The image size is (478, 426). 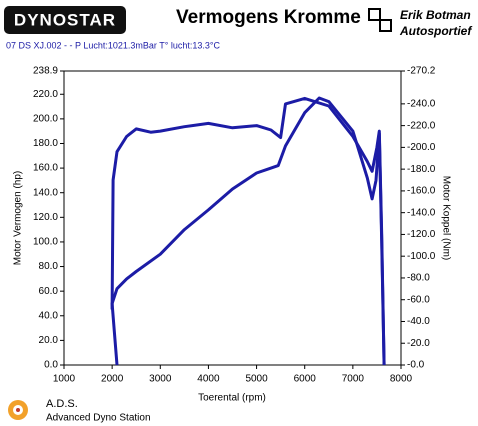 What do you see at coordinates (421, 71) in the screenshot?
I see `y2-tick-label: -270.2` at bounding box center [421, 71].